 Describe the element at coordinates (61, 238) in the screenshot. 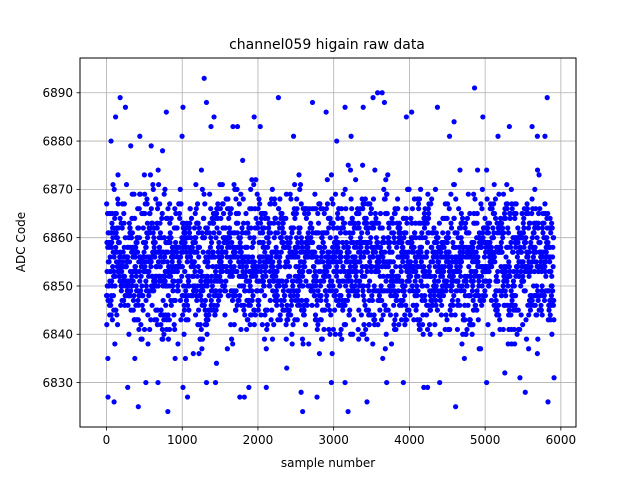

I see `y-axis: 6830 6840 6850 6860 6870 6880 6890` at that location.